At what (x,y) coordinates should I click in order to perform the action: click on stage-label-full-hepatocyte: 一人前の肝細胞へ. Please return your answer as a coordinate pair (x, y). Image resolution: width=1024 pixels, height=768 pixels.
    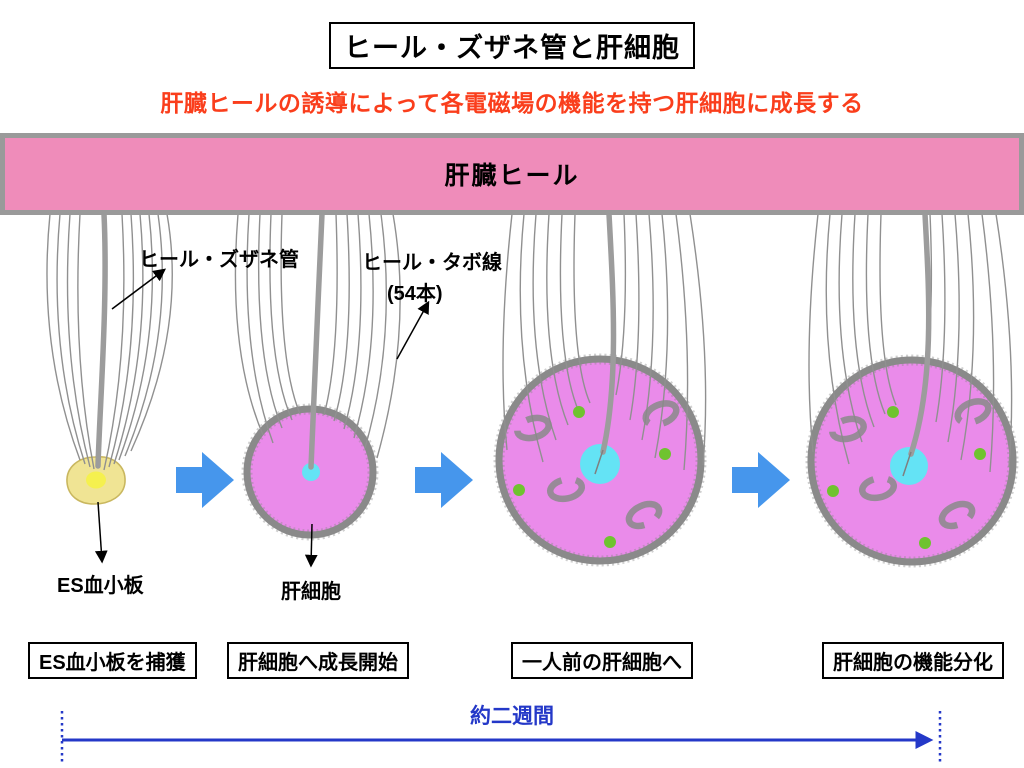
    Looking at the image, I should click on (602, 660).